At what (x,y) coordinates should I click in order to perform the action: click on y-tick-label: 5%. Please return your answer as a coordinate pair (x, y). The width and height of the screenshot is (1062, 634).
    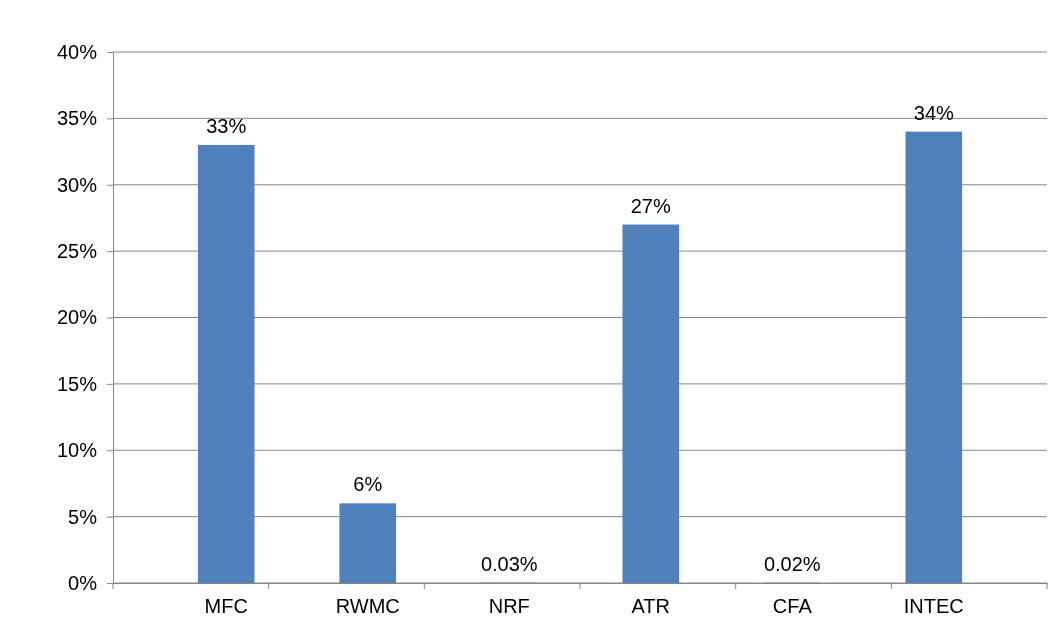
    Looking at the image, I should click on (83, 516).